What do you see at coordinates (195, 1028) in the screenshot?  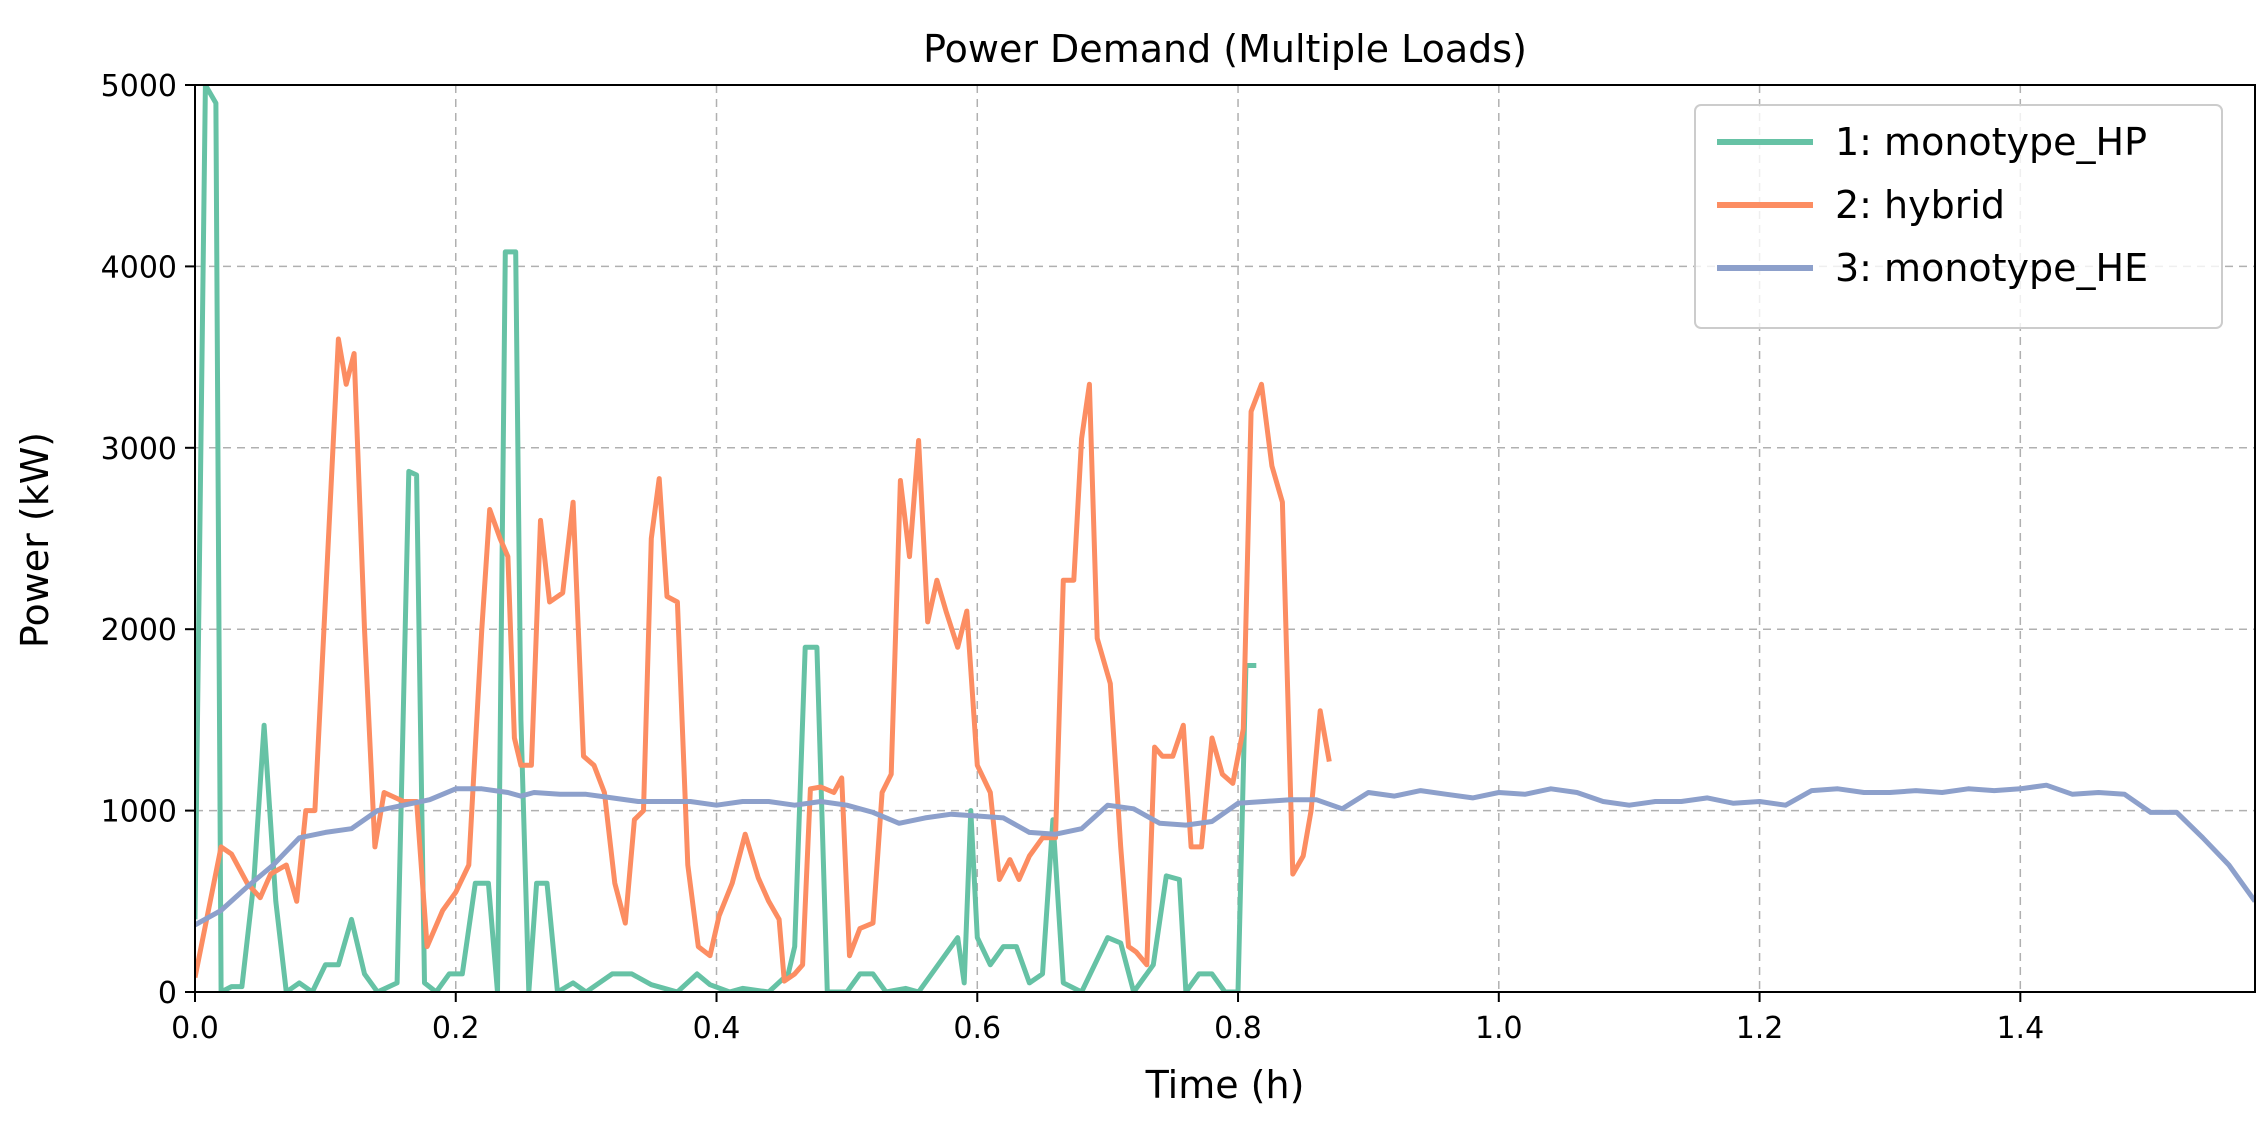 I see `x-tick-label: 0.0` at bounding box center [195, 1028].